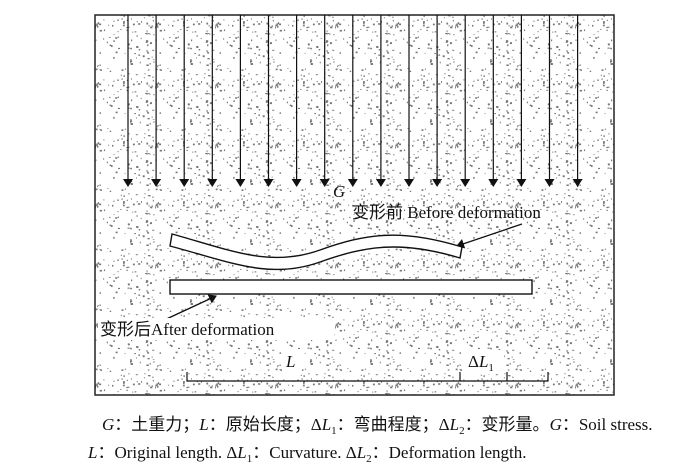 This screenshot has height=474, width=700. Describe the element at coordinates (351, 287) in the screenshot. I see `straight-pipe` at that location.